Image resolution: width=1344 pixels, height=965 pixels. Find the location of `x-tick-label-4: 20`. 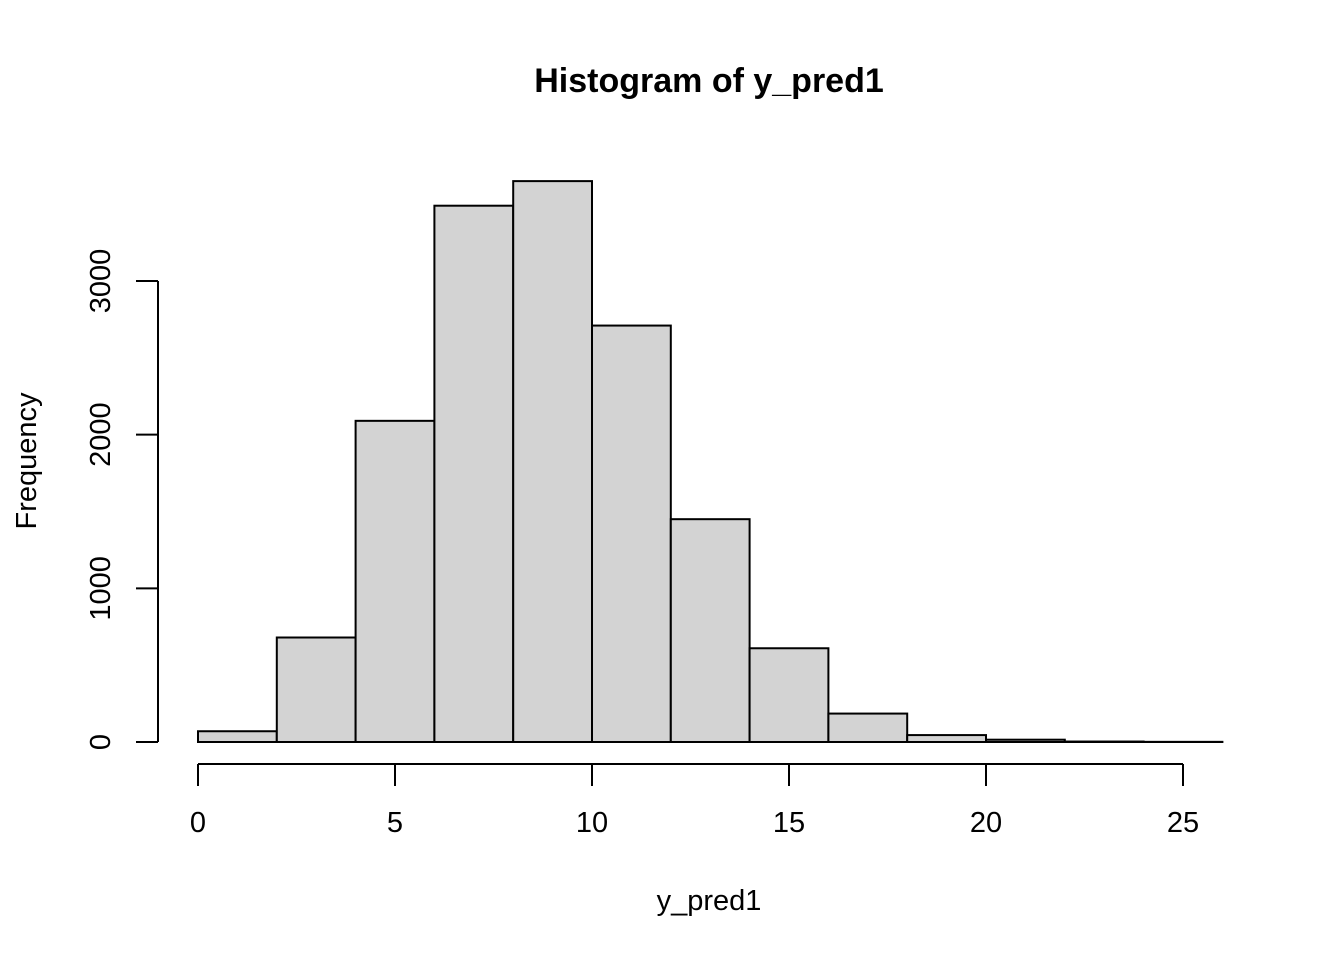

x-tick-label-4: 20 is located at coordinates (986, 823).